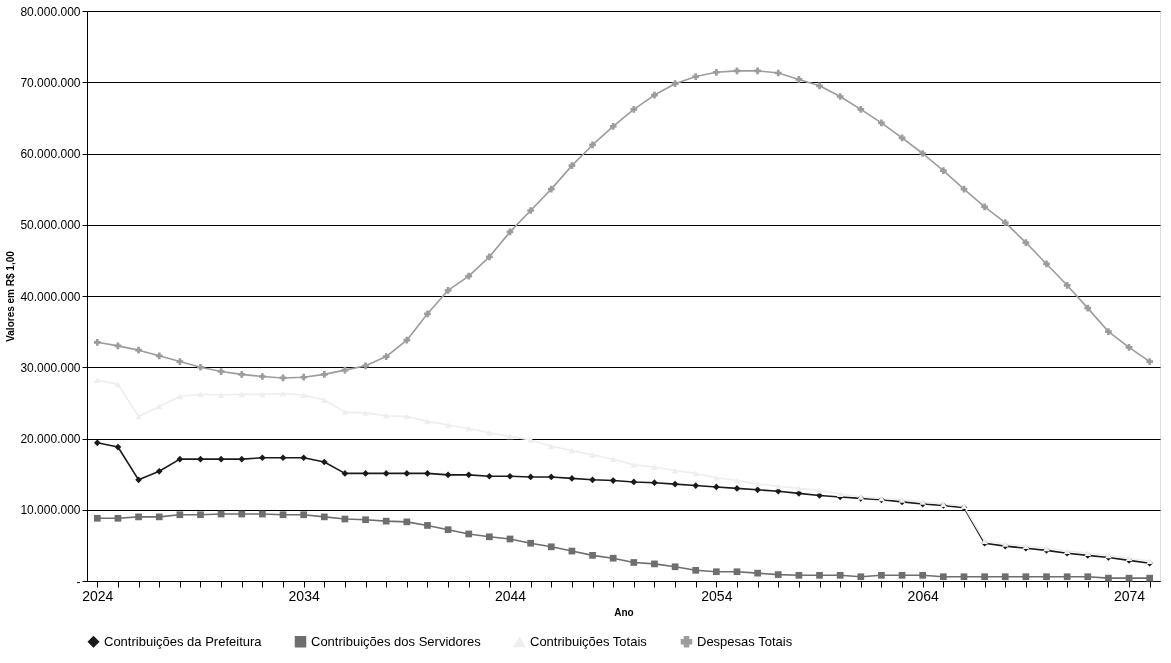  What do you see at coordinates (50, 11) in the screenshot?
I see `y-tick-label: 80.000.000` at bounding box center [50, 11].